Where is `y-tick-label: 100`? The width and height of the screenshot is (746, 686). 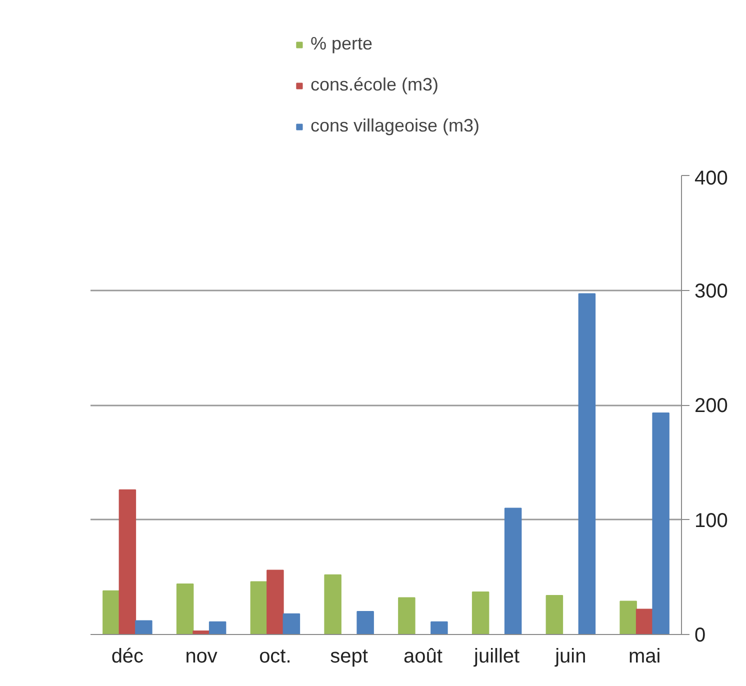 y-tick-label: 100 is located at coordinates (711, 521).